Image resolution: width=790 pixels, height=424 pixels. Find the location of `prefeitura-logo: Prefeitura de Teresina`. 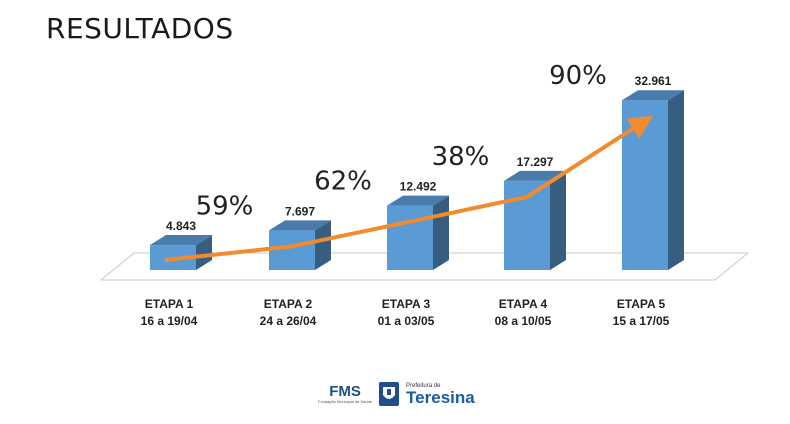

prefeitura-logo: Prefeitura de Teresina is located at coordinates (440, 394).